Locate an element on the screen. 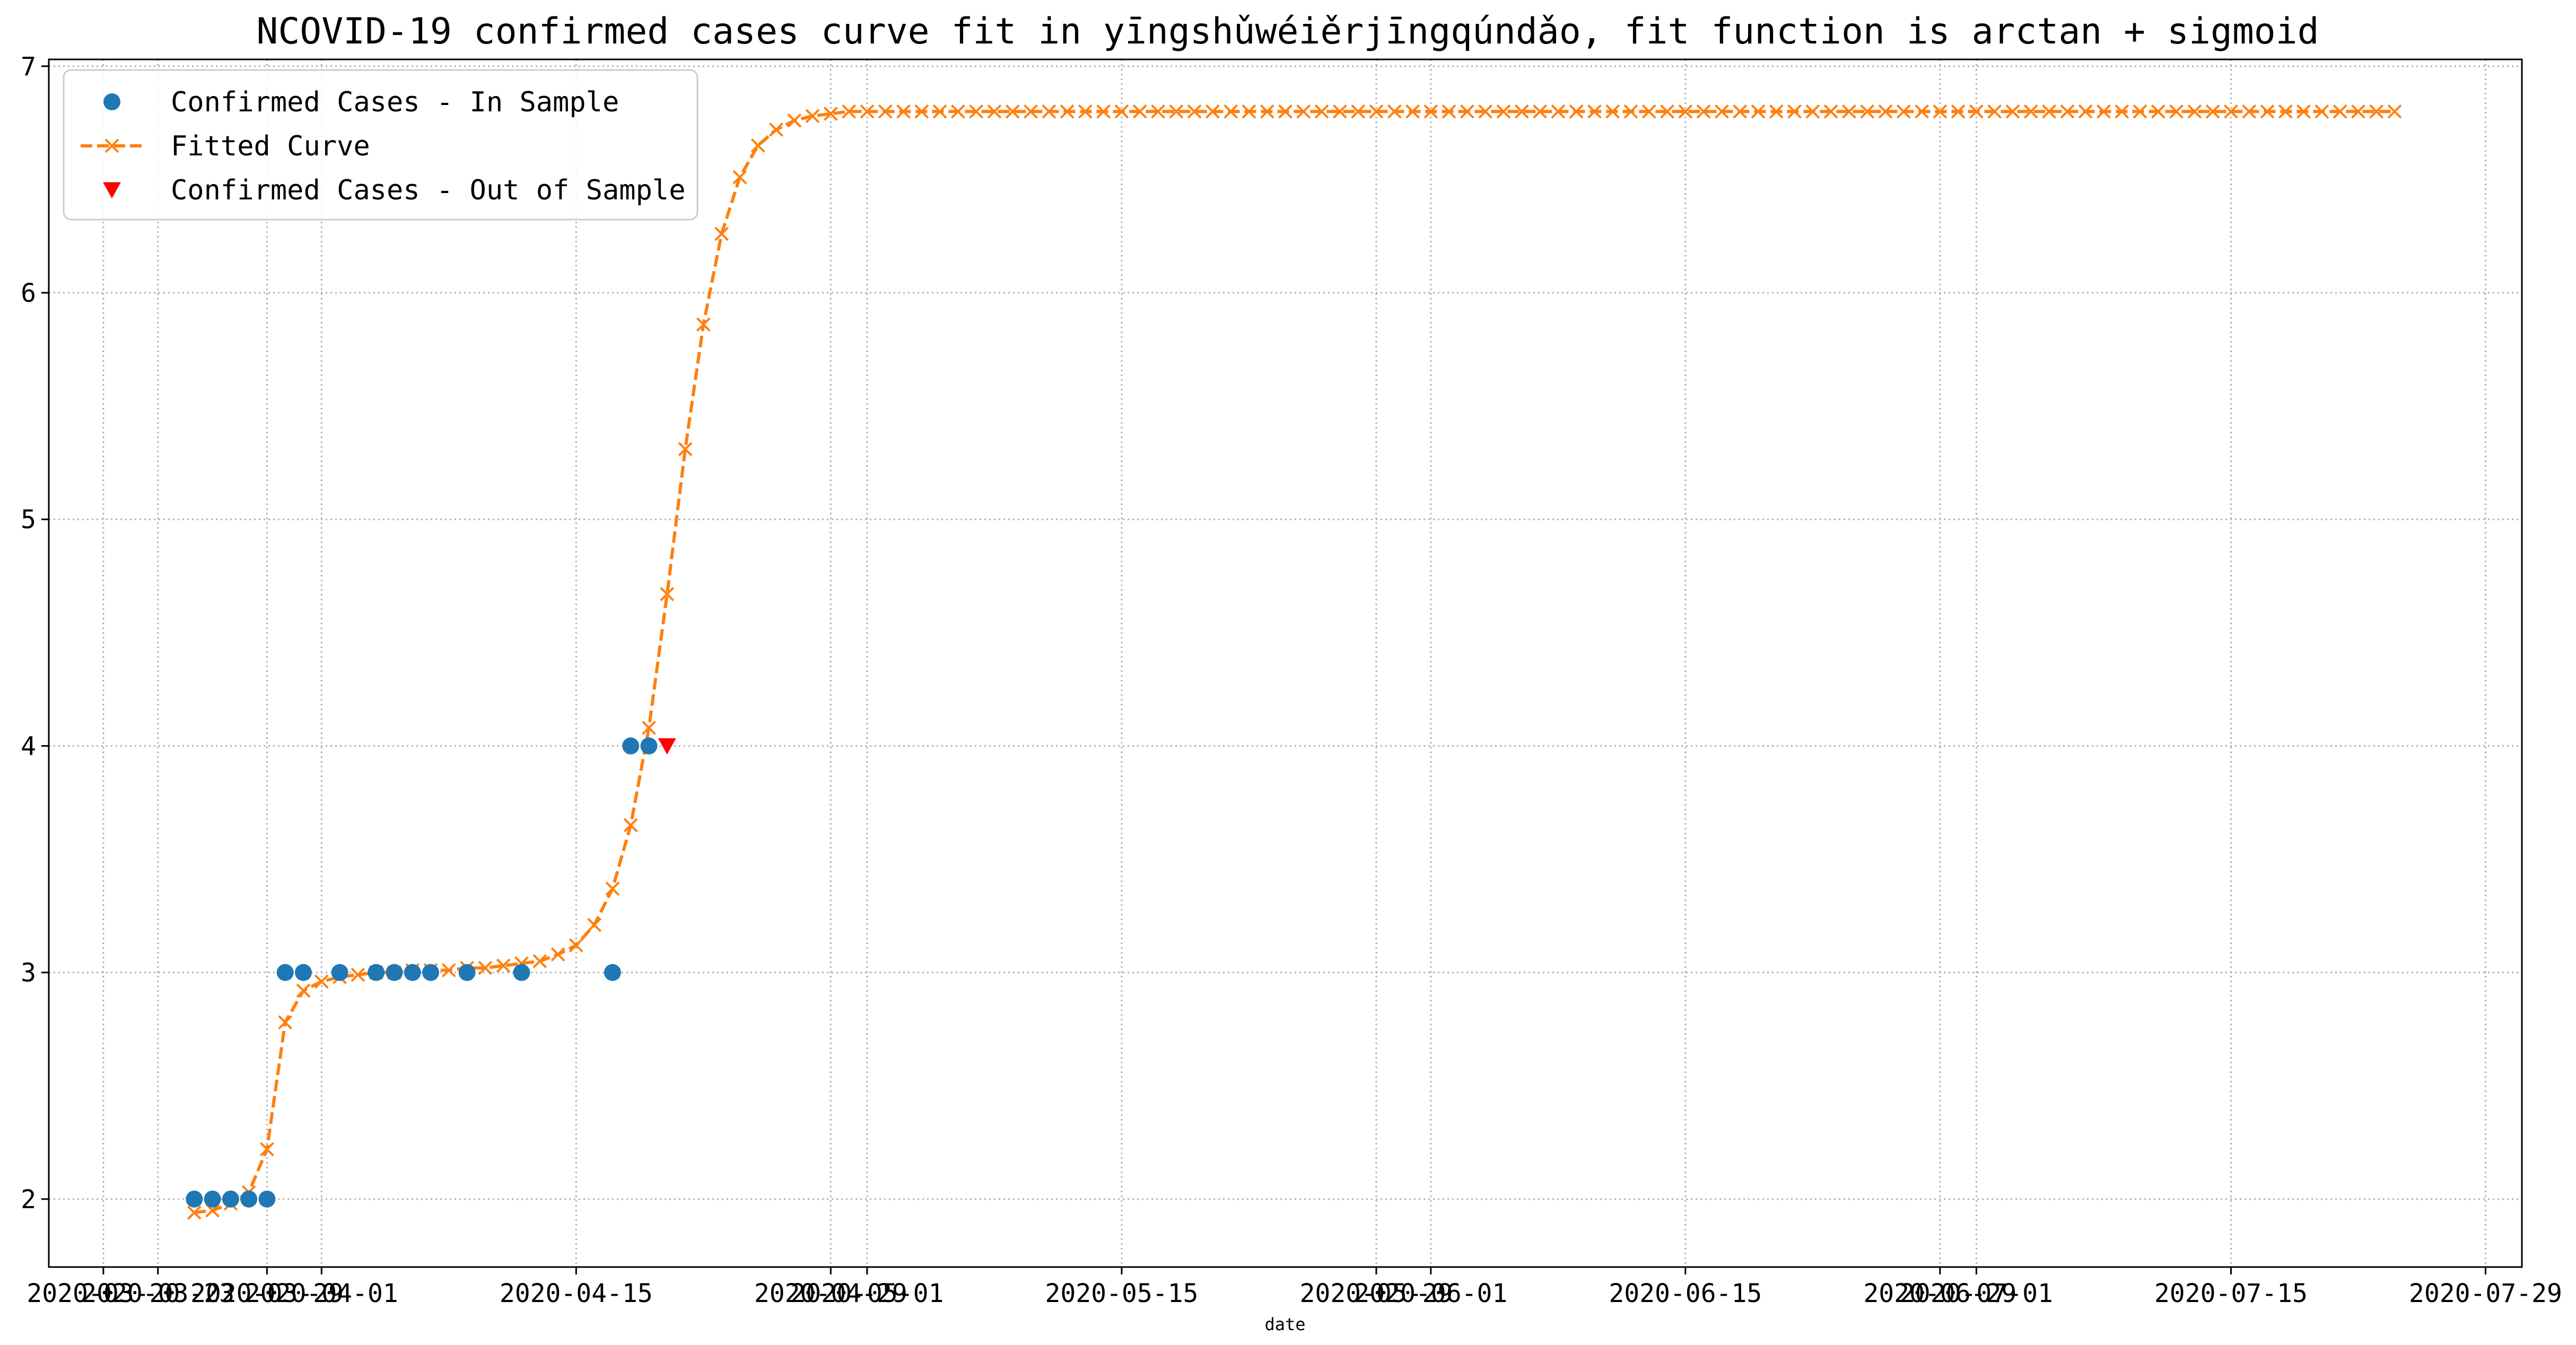 The width and height of the screenshot is (2576, 1345). y-tick-label: 3 is located at coordinates (28, 973).